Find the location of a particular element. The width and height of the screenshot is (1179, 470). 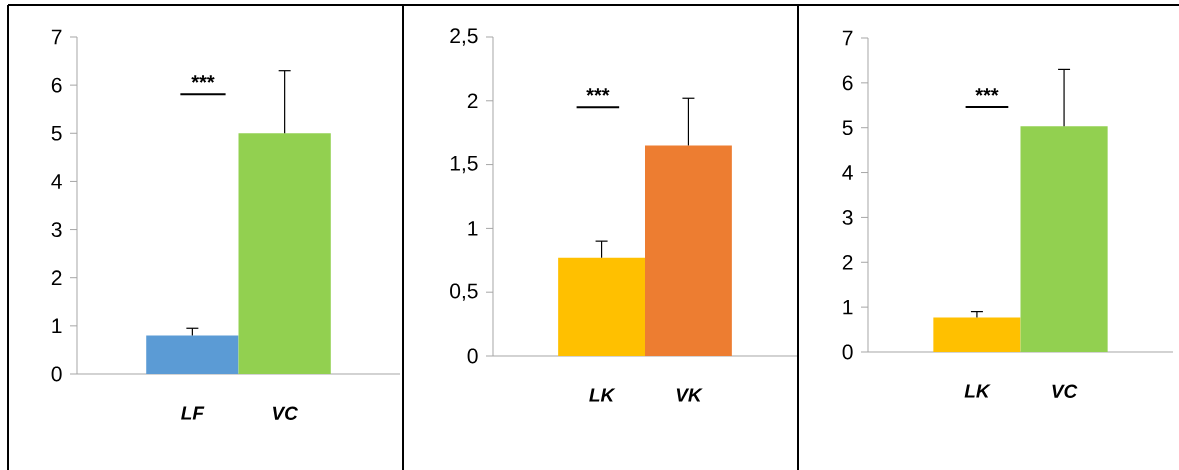

y-tick-label: 2,5 is located at coordinates (464, 37).